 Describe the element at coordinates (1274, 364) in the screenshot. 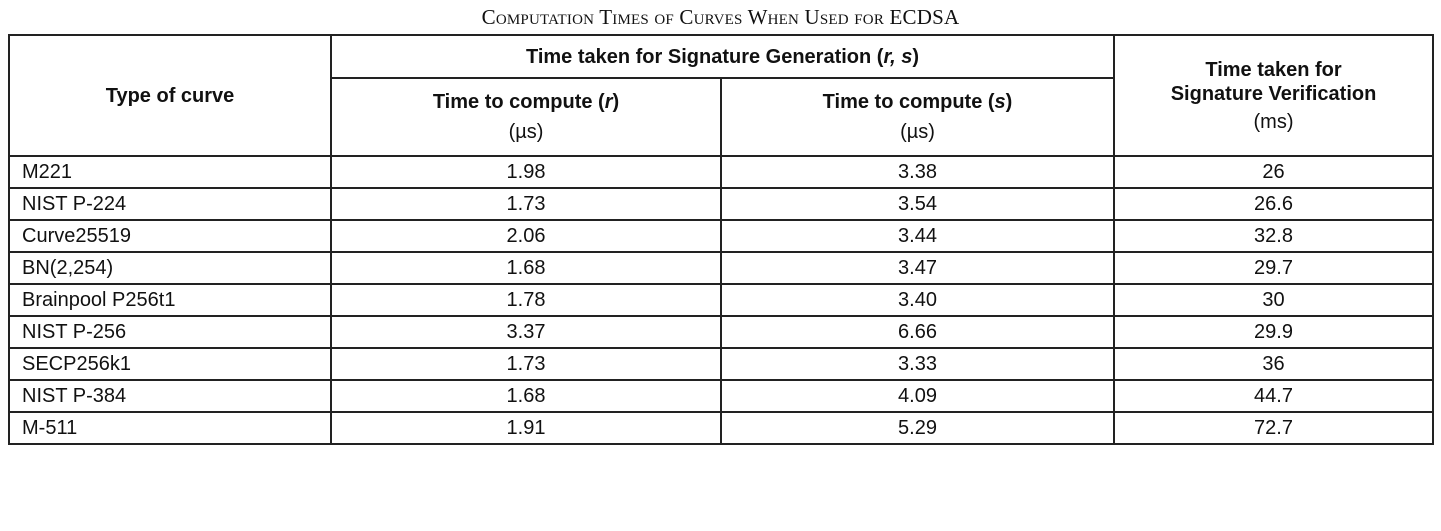

I see `cell-time-verify: 36` at that location.